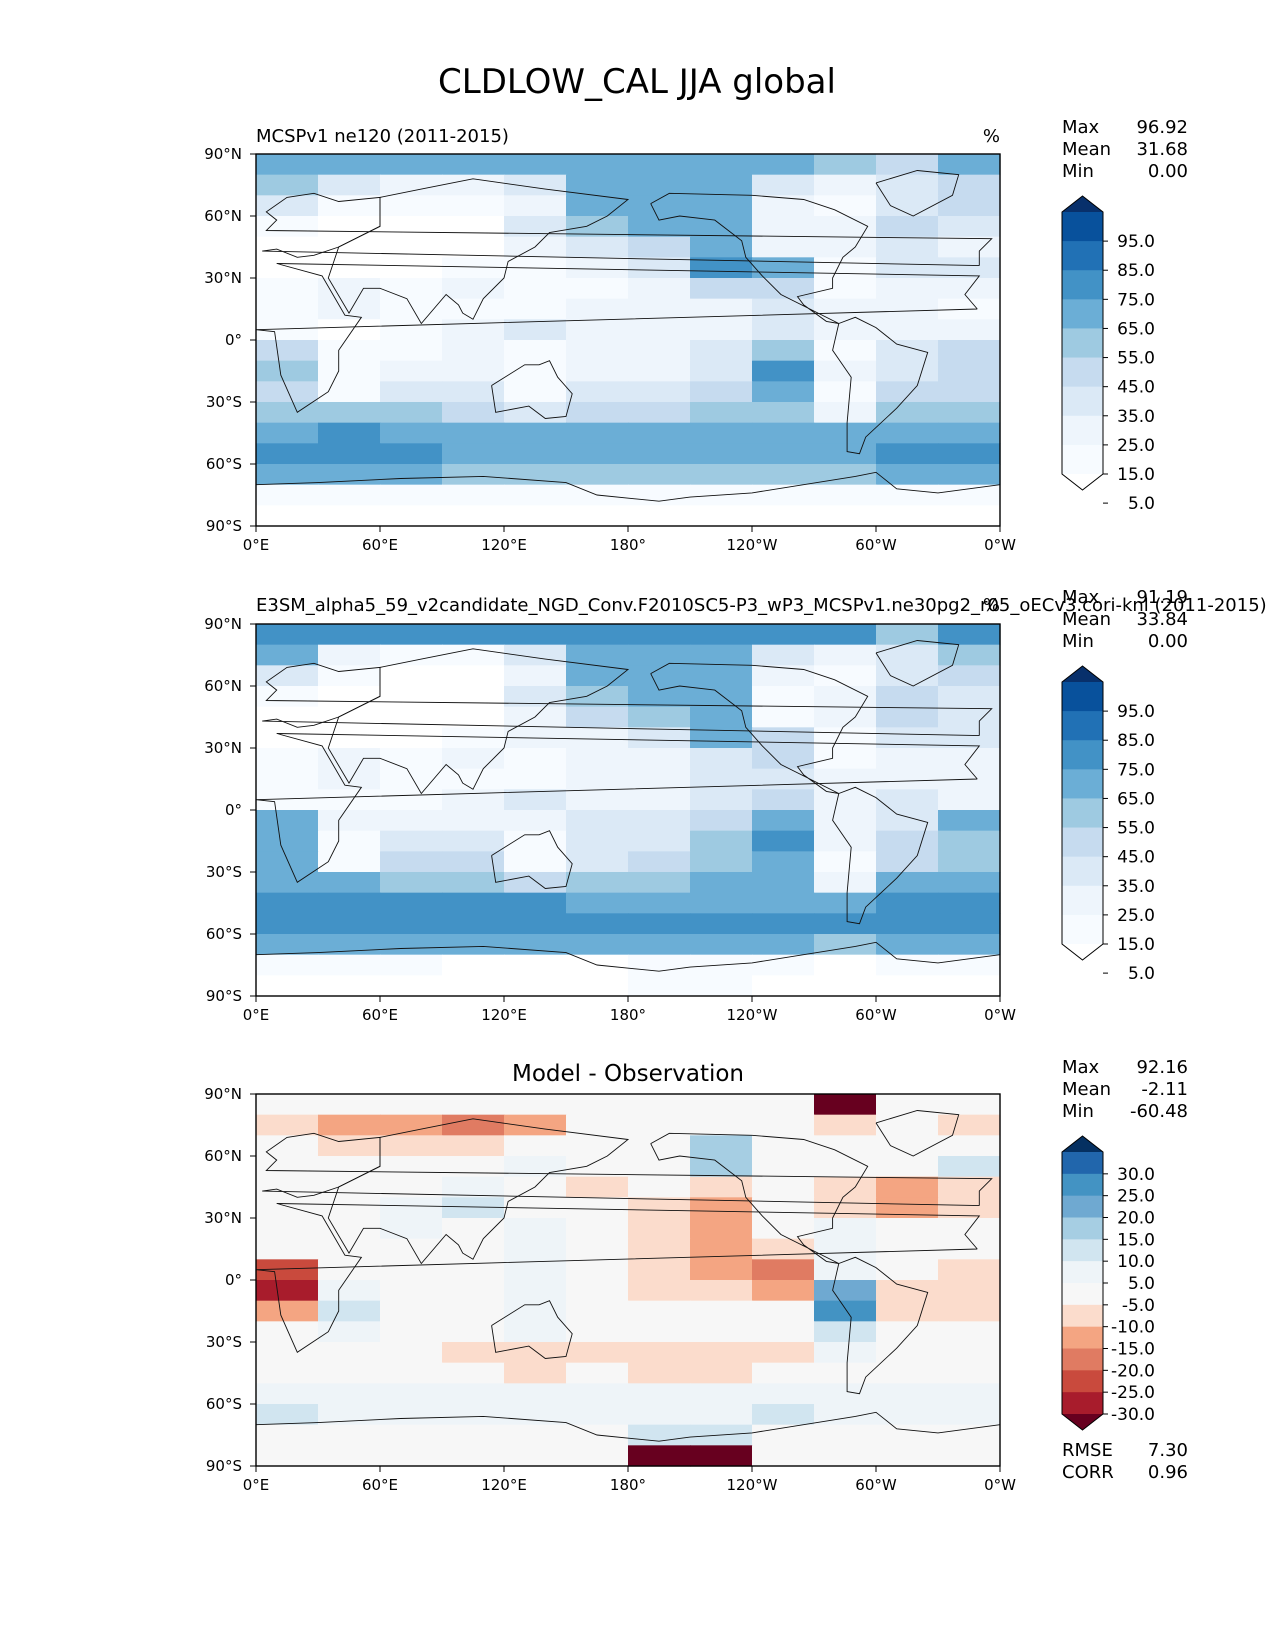 This screenshot has height=1650, width=1275. What do you see at coordinates (1136, 770) in the screenshot?
I see `panel-2-colorbar-label: 75.0` at bounding box center [1136, 770].